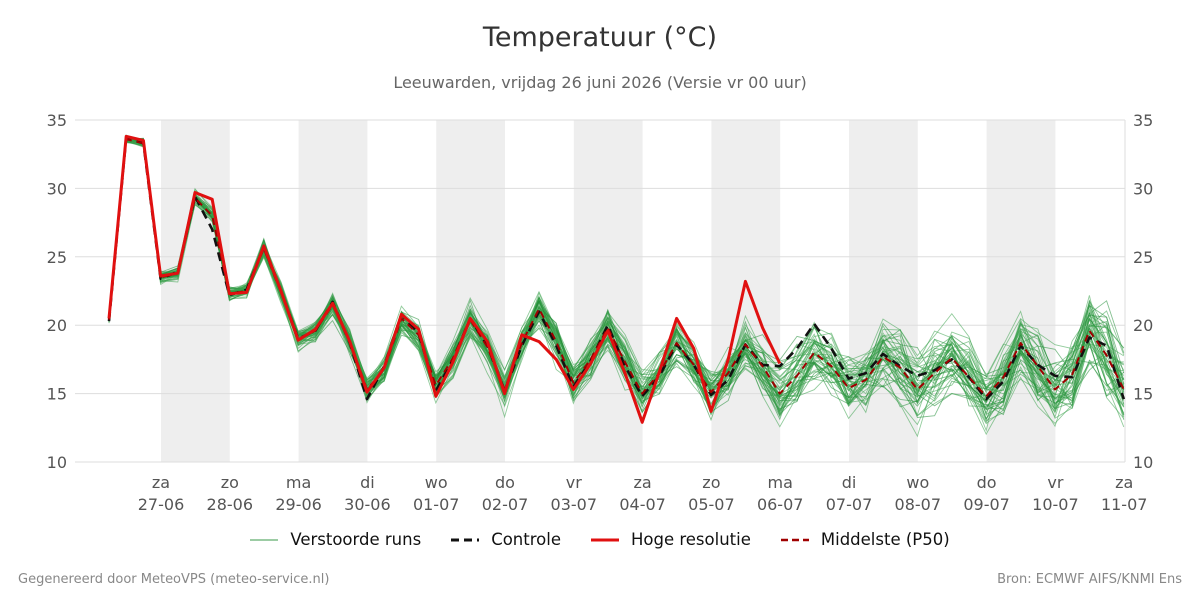 The width and height of the screenshot is (1200, 600). Describe the element at coordinates (604, 539) in the screenshot. I see `legend-line-highres-icon` at that location.